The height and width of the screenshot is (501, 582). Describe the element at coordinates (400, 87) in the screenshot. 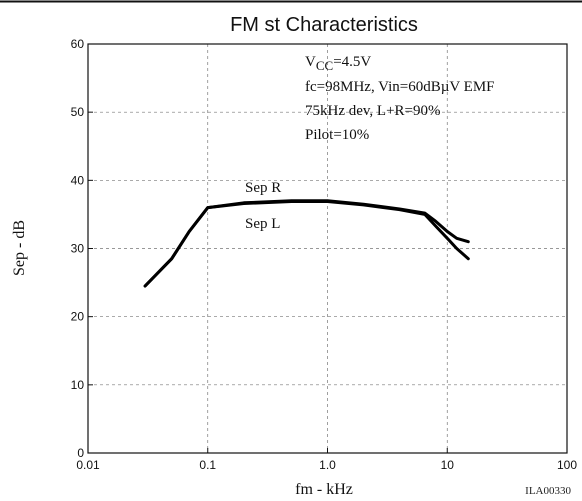

I see `fc-vin-line: fc=98MHz, Vin=60dBµV EMF` at that location.